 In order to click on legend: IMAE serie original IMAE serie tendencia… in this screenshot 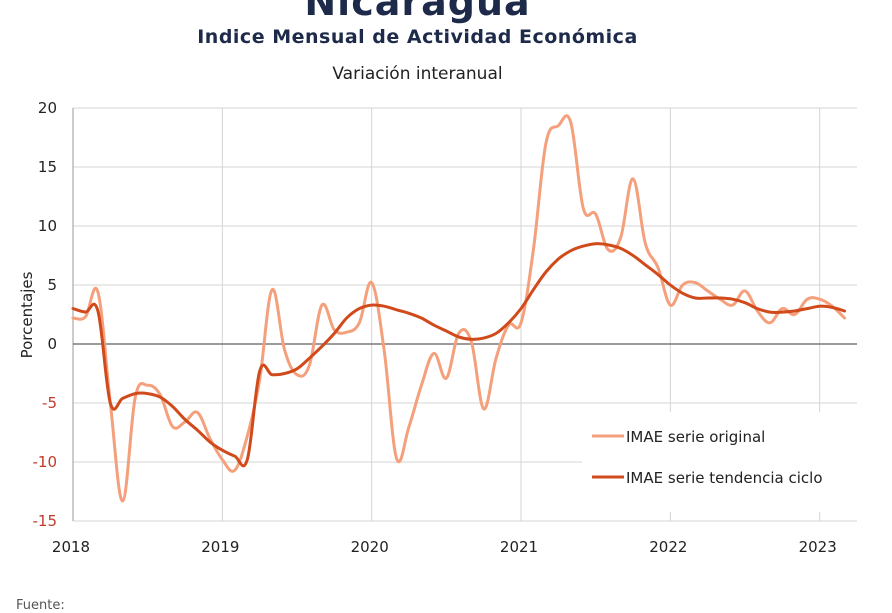, I will do `click(721, 462)`.